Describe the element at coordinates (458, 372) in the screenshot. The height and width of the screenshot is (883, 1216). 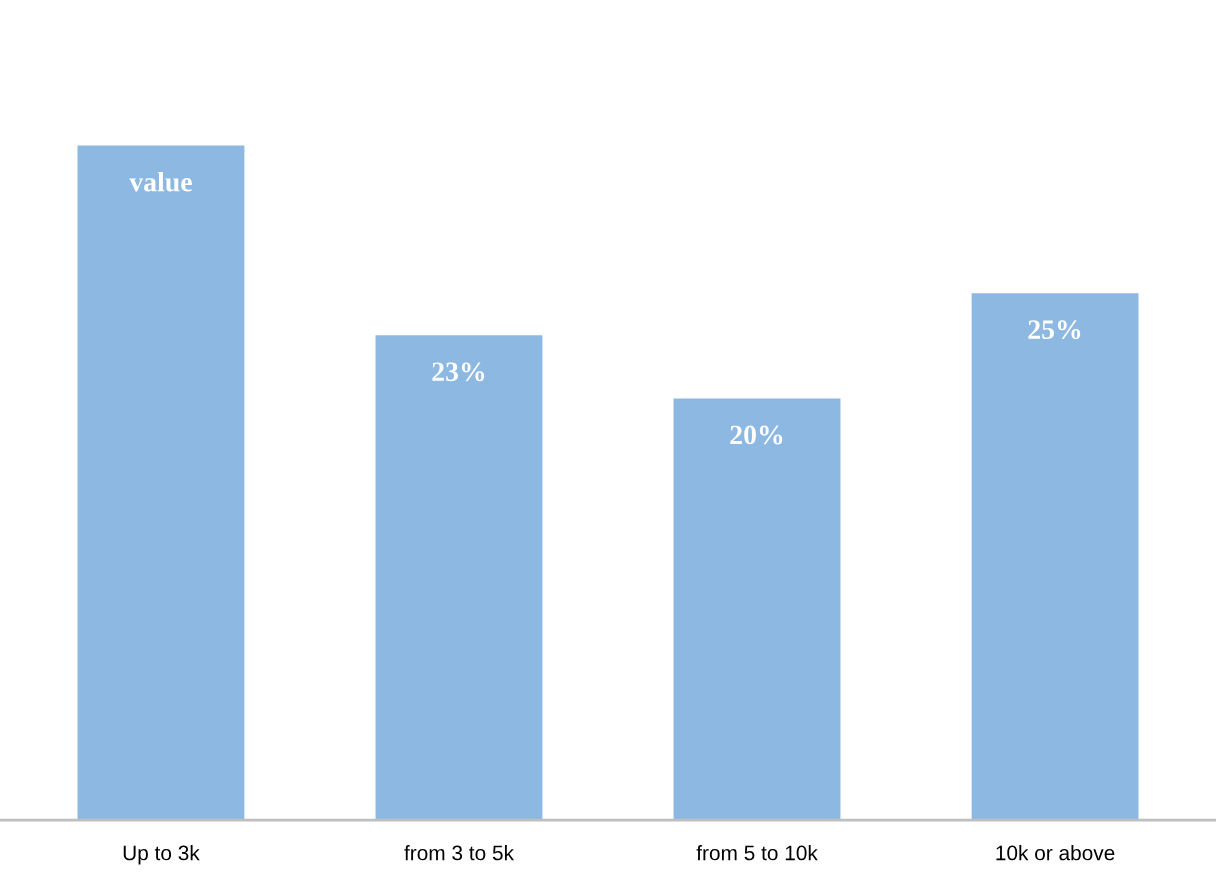
I see `data-label: 23%` at that location.